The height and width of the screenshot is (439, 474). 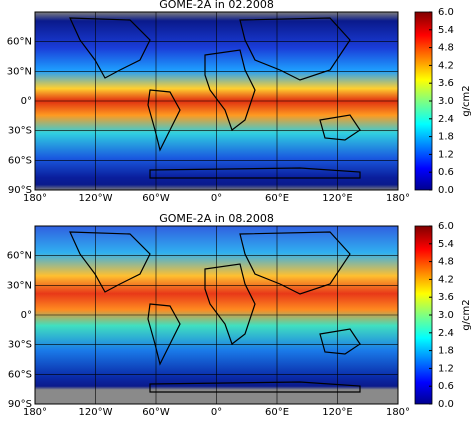 I want to click on panel-title: GOME-2A in 02.2008, so click(x=216, y=5).